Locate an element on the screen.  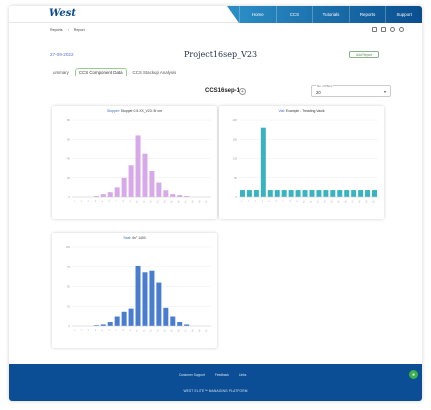
breadcrumb-reports: Reports is located at coordinates (56, 30).